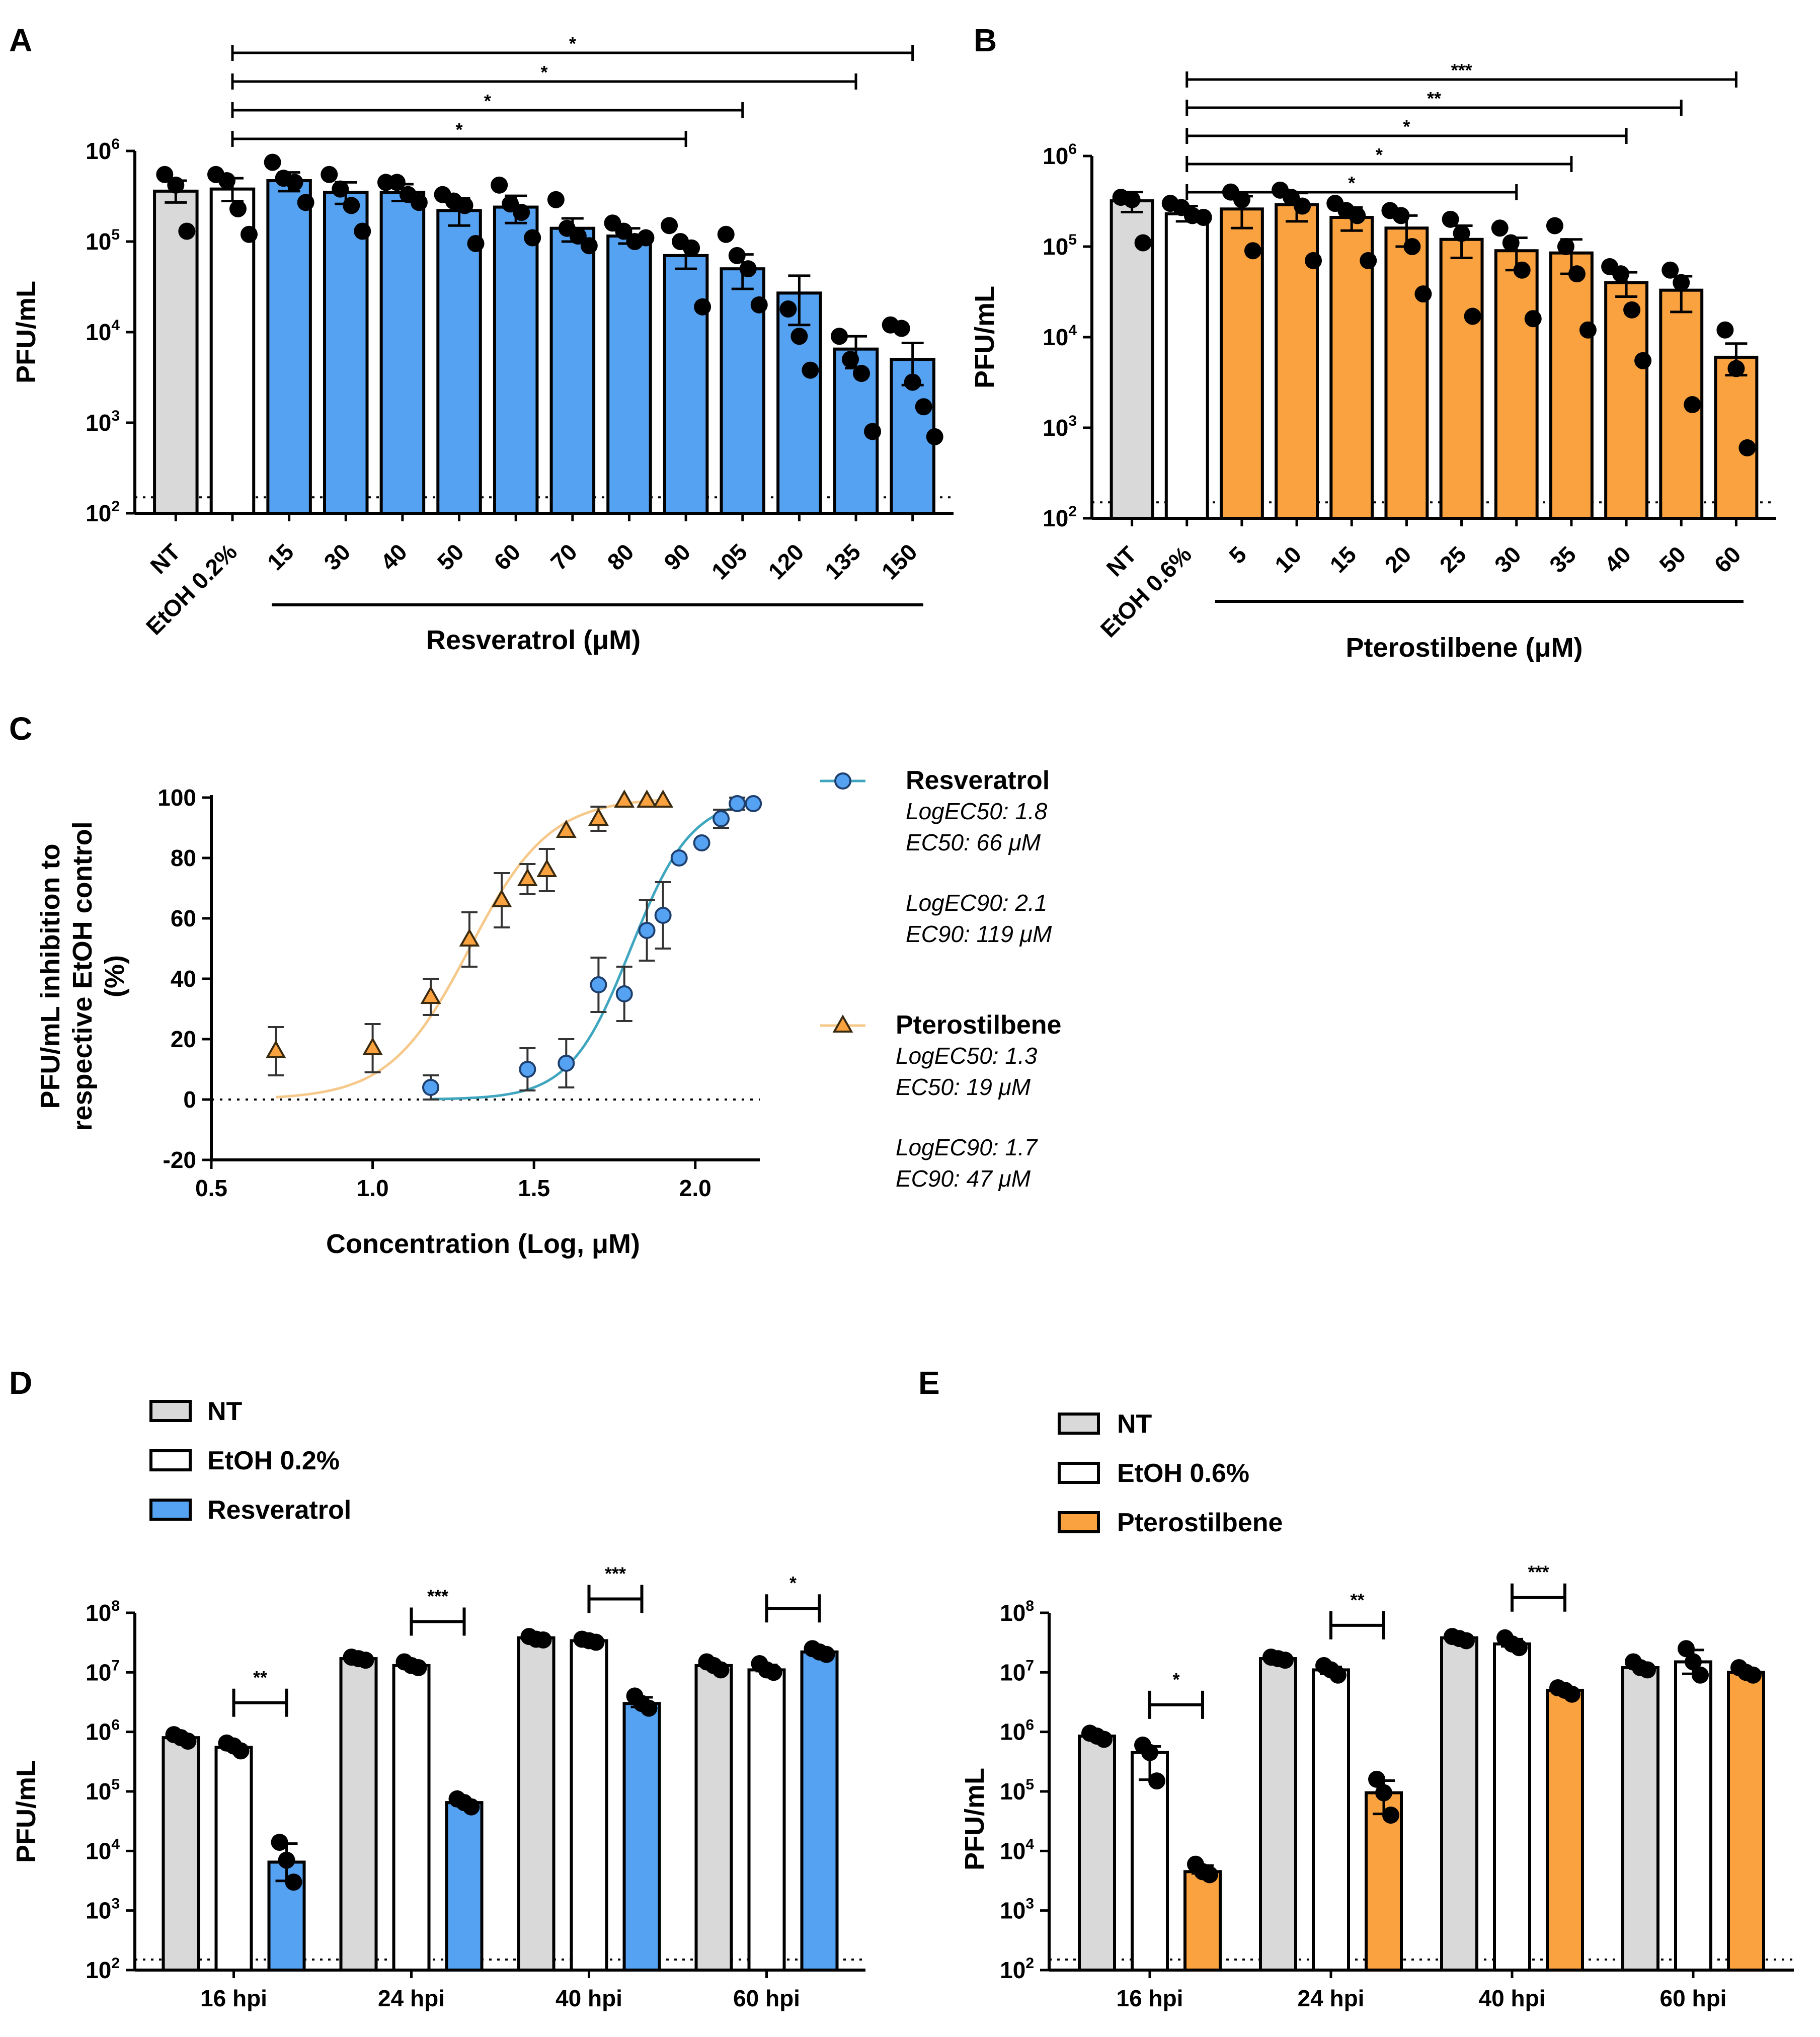 The height and width of the screenshot is (2037, 1820). Describe the element at coordinates (1072, 421) in the screenshot. I see `panel-b-ytick-exp: 3` at that location.